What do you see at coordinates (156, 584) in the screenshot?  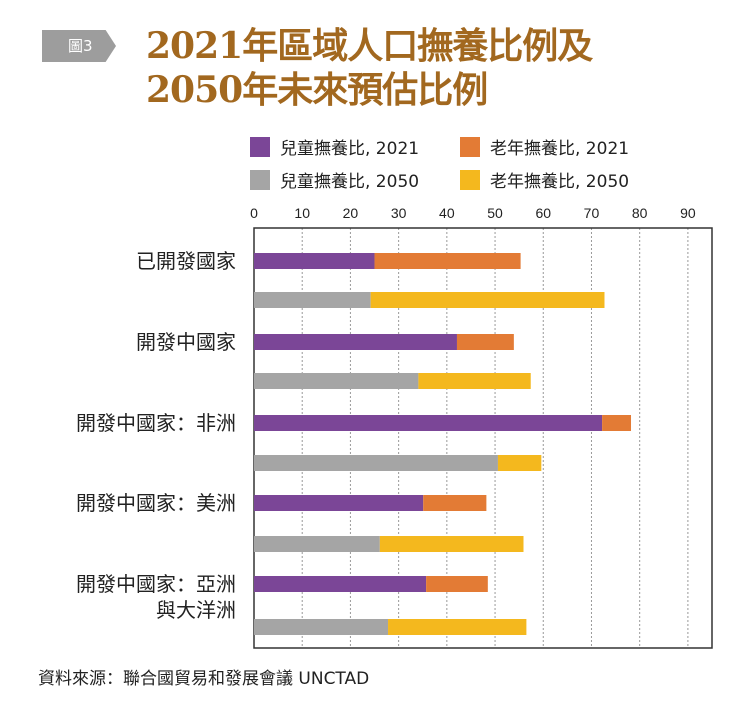 I see `category-label: 開發中國家：亞洲` at bounding box center [156, 584].